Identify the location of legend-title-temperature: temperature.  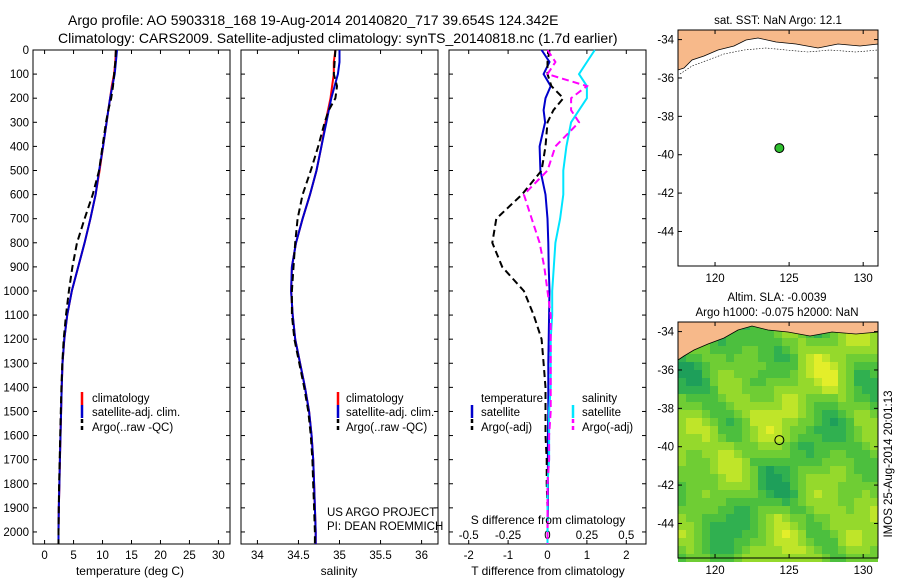
(512, 399).